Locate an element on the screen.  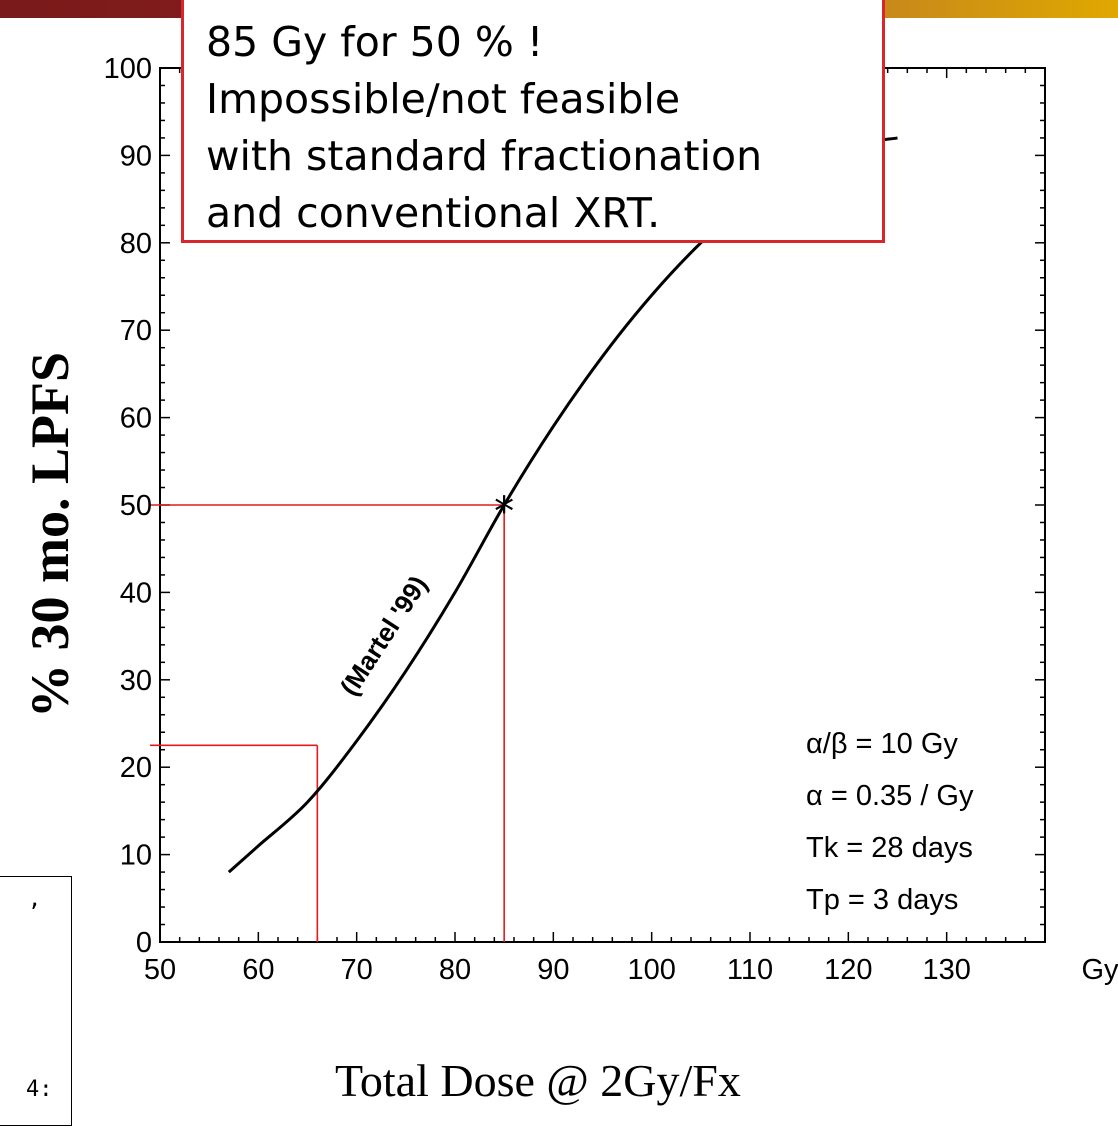
x-tick-label: 130 is located at coordinates (946, 970).